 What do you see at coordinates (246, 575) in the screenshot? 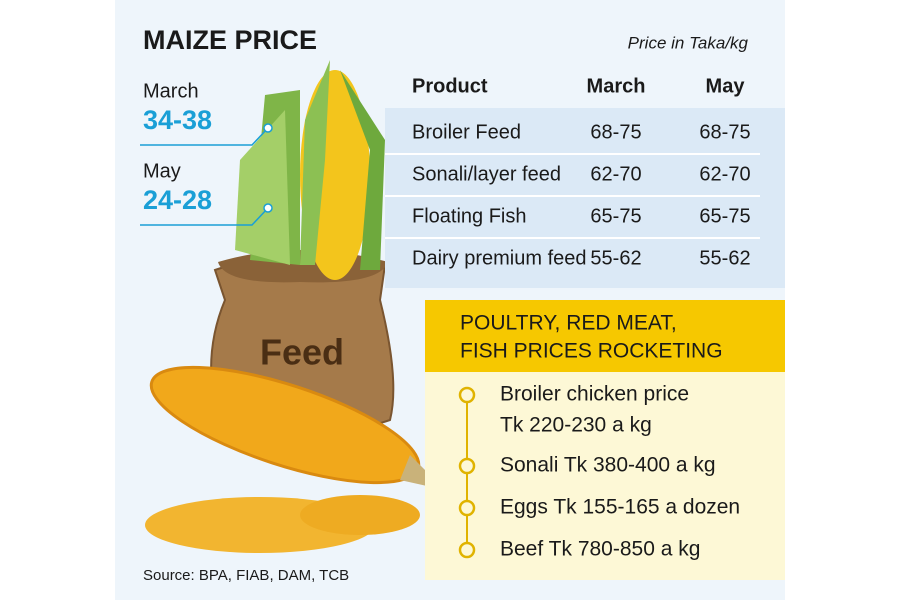
I see `source: Source: BPA, FIAB, DAM, TCB` at bounding box center [246, 575].